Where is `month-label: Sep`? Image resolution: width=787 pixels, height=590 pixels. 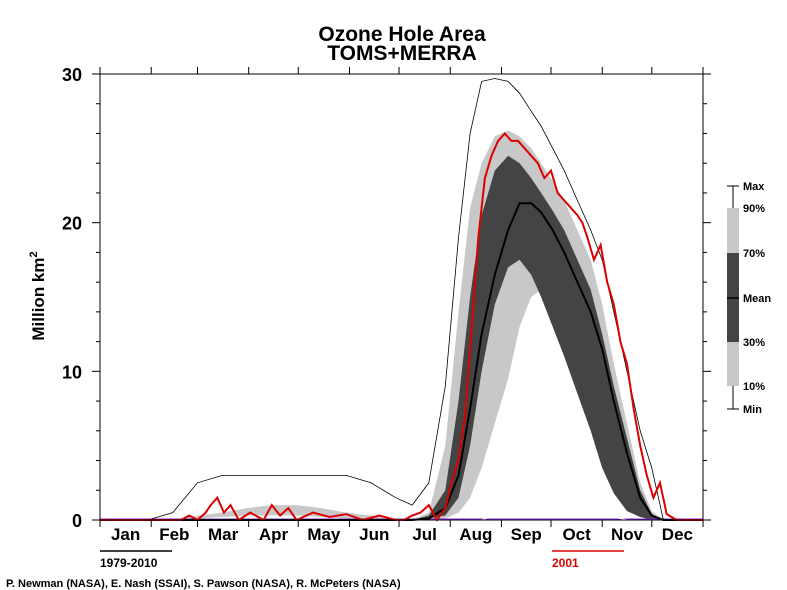
month-label: Sep is located at coordinates (526, 534).